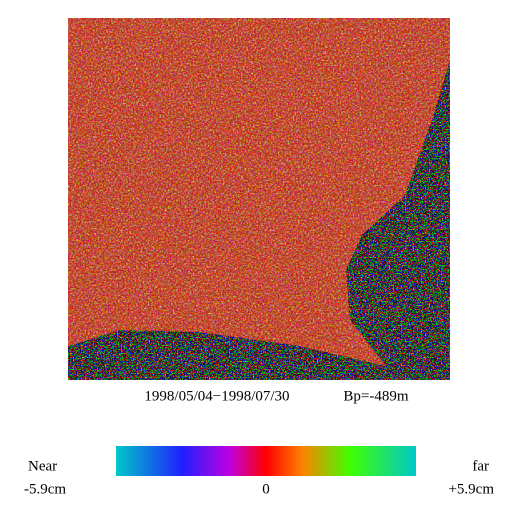  Describe the element at coordinates (471, 489) in the screenshot. I see `colorbar-right-value: +5.9cm` at that location.